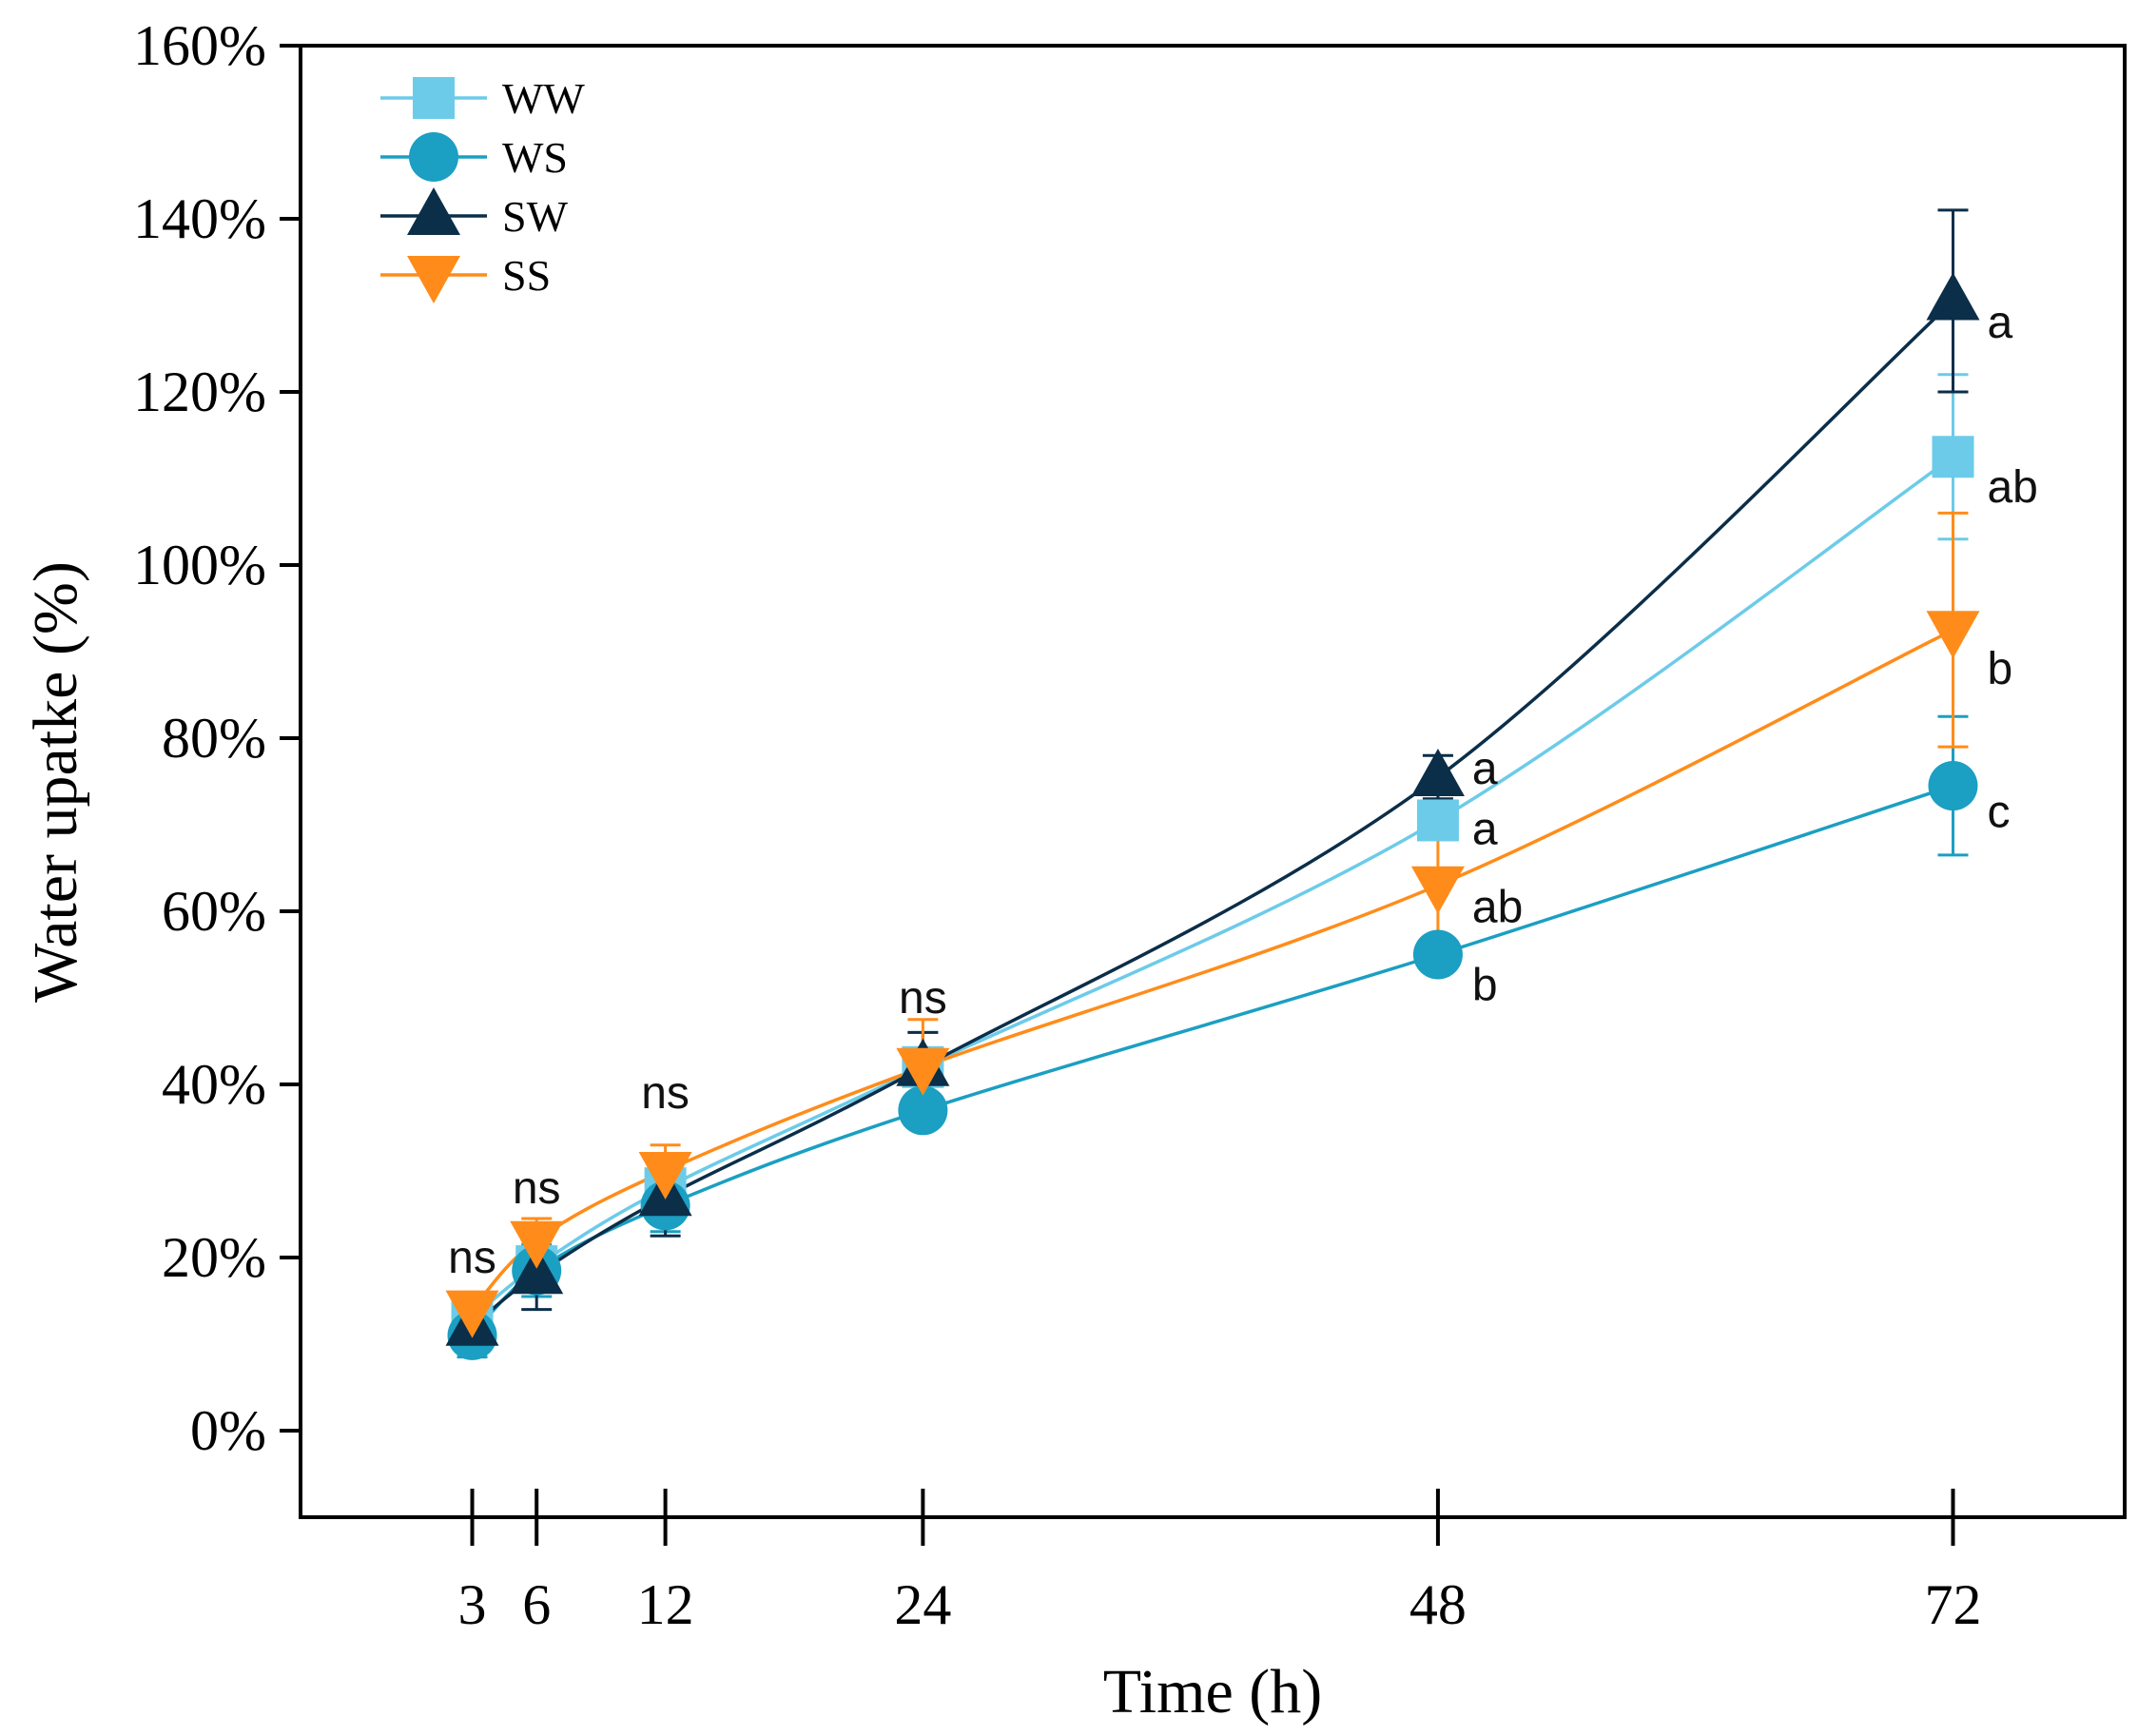 The image size is (2138, 1736). I want to click on legend-marker-ww, so click(434, 98).